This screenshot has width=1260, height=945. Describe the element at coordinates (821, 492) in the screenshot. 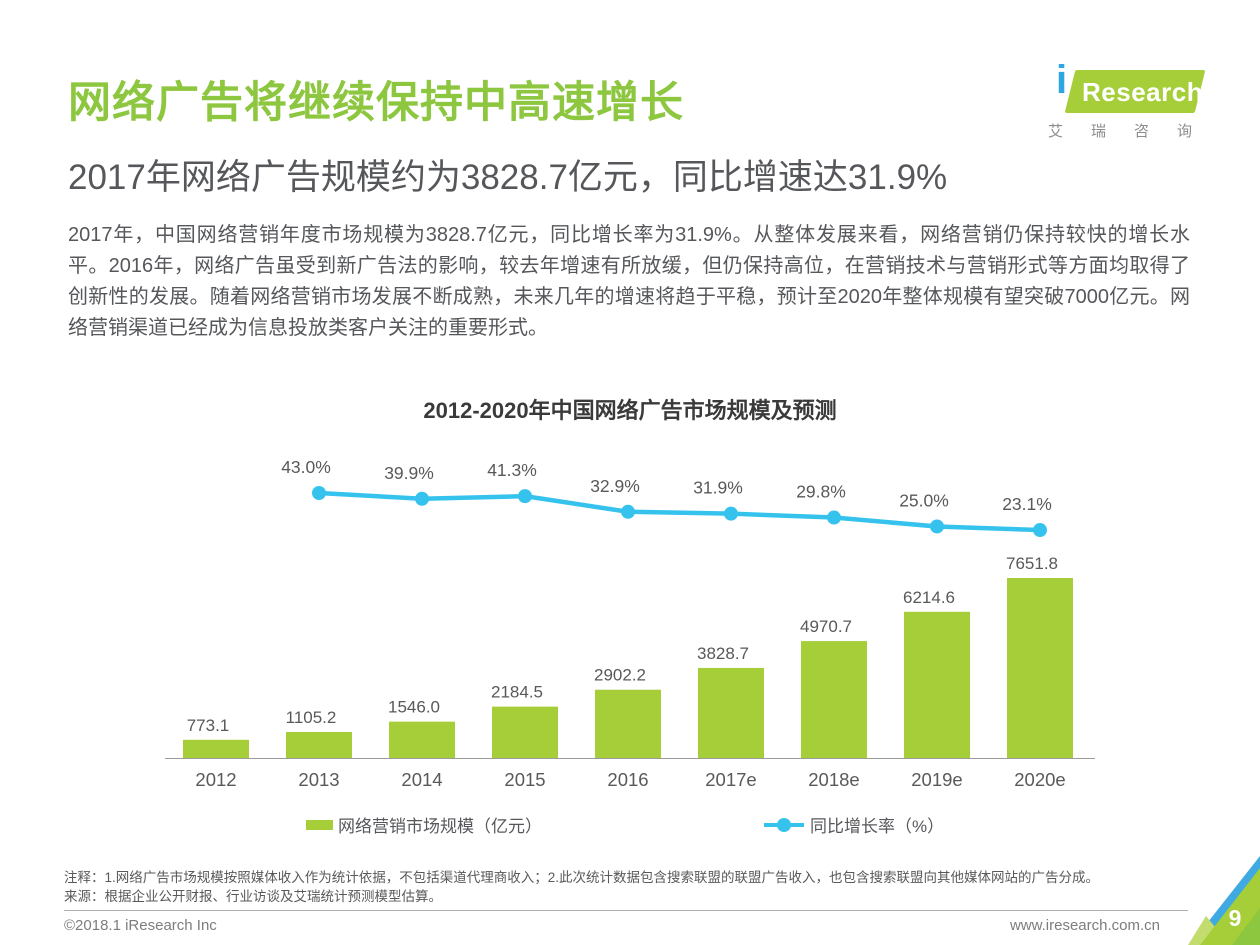

I see `growth-value-label: 29.8%` at that location.